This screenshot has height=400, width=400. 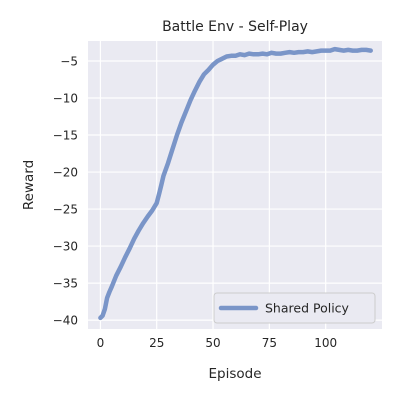 What do you see at coordinates (269, 343) in the screenshot?
I see `x-tick-label: 75` at bounding box center [269, 343].